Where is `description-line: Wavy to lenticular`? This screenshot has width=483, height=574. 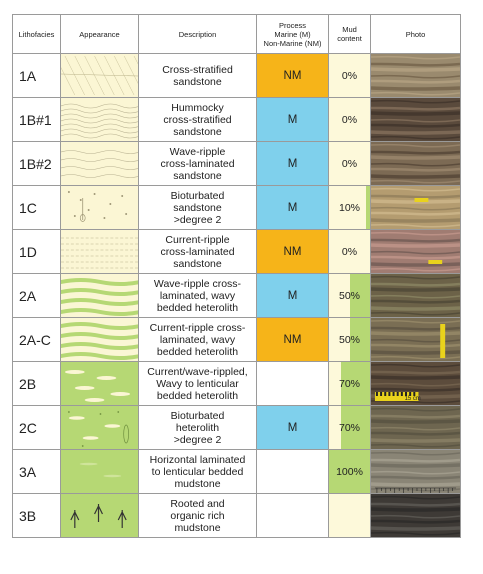 description-line: Wavy to lenticular is located at coordinates (197, 383).